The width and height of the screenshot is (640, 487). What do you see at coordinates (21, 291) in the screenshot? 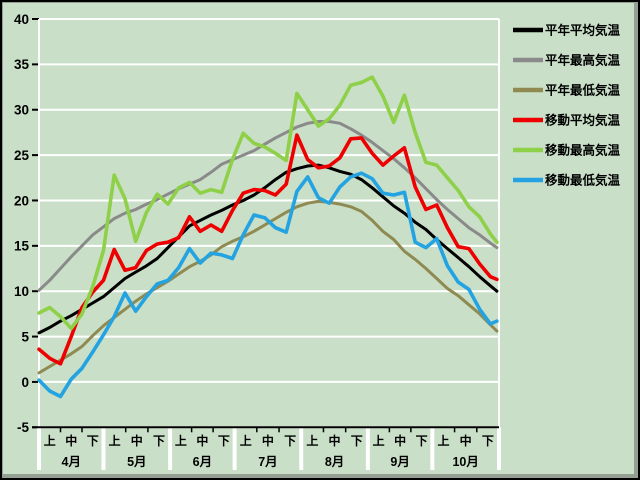
I see `y-axis-label: 10` at bounding box center [21, 291].